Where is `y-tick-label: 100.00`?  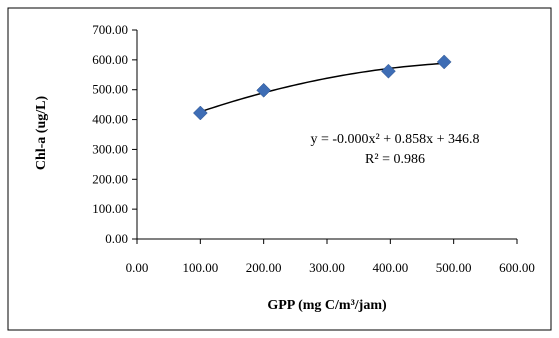
y-tick-label: 100.00 is located at coordinates (110, 208).